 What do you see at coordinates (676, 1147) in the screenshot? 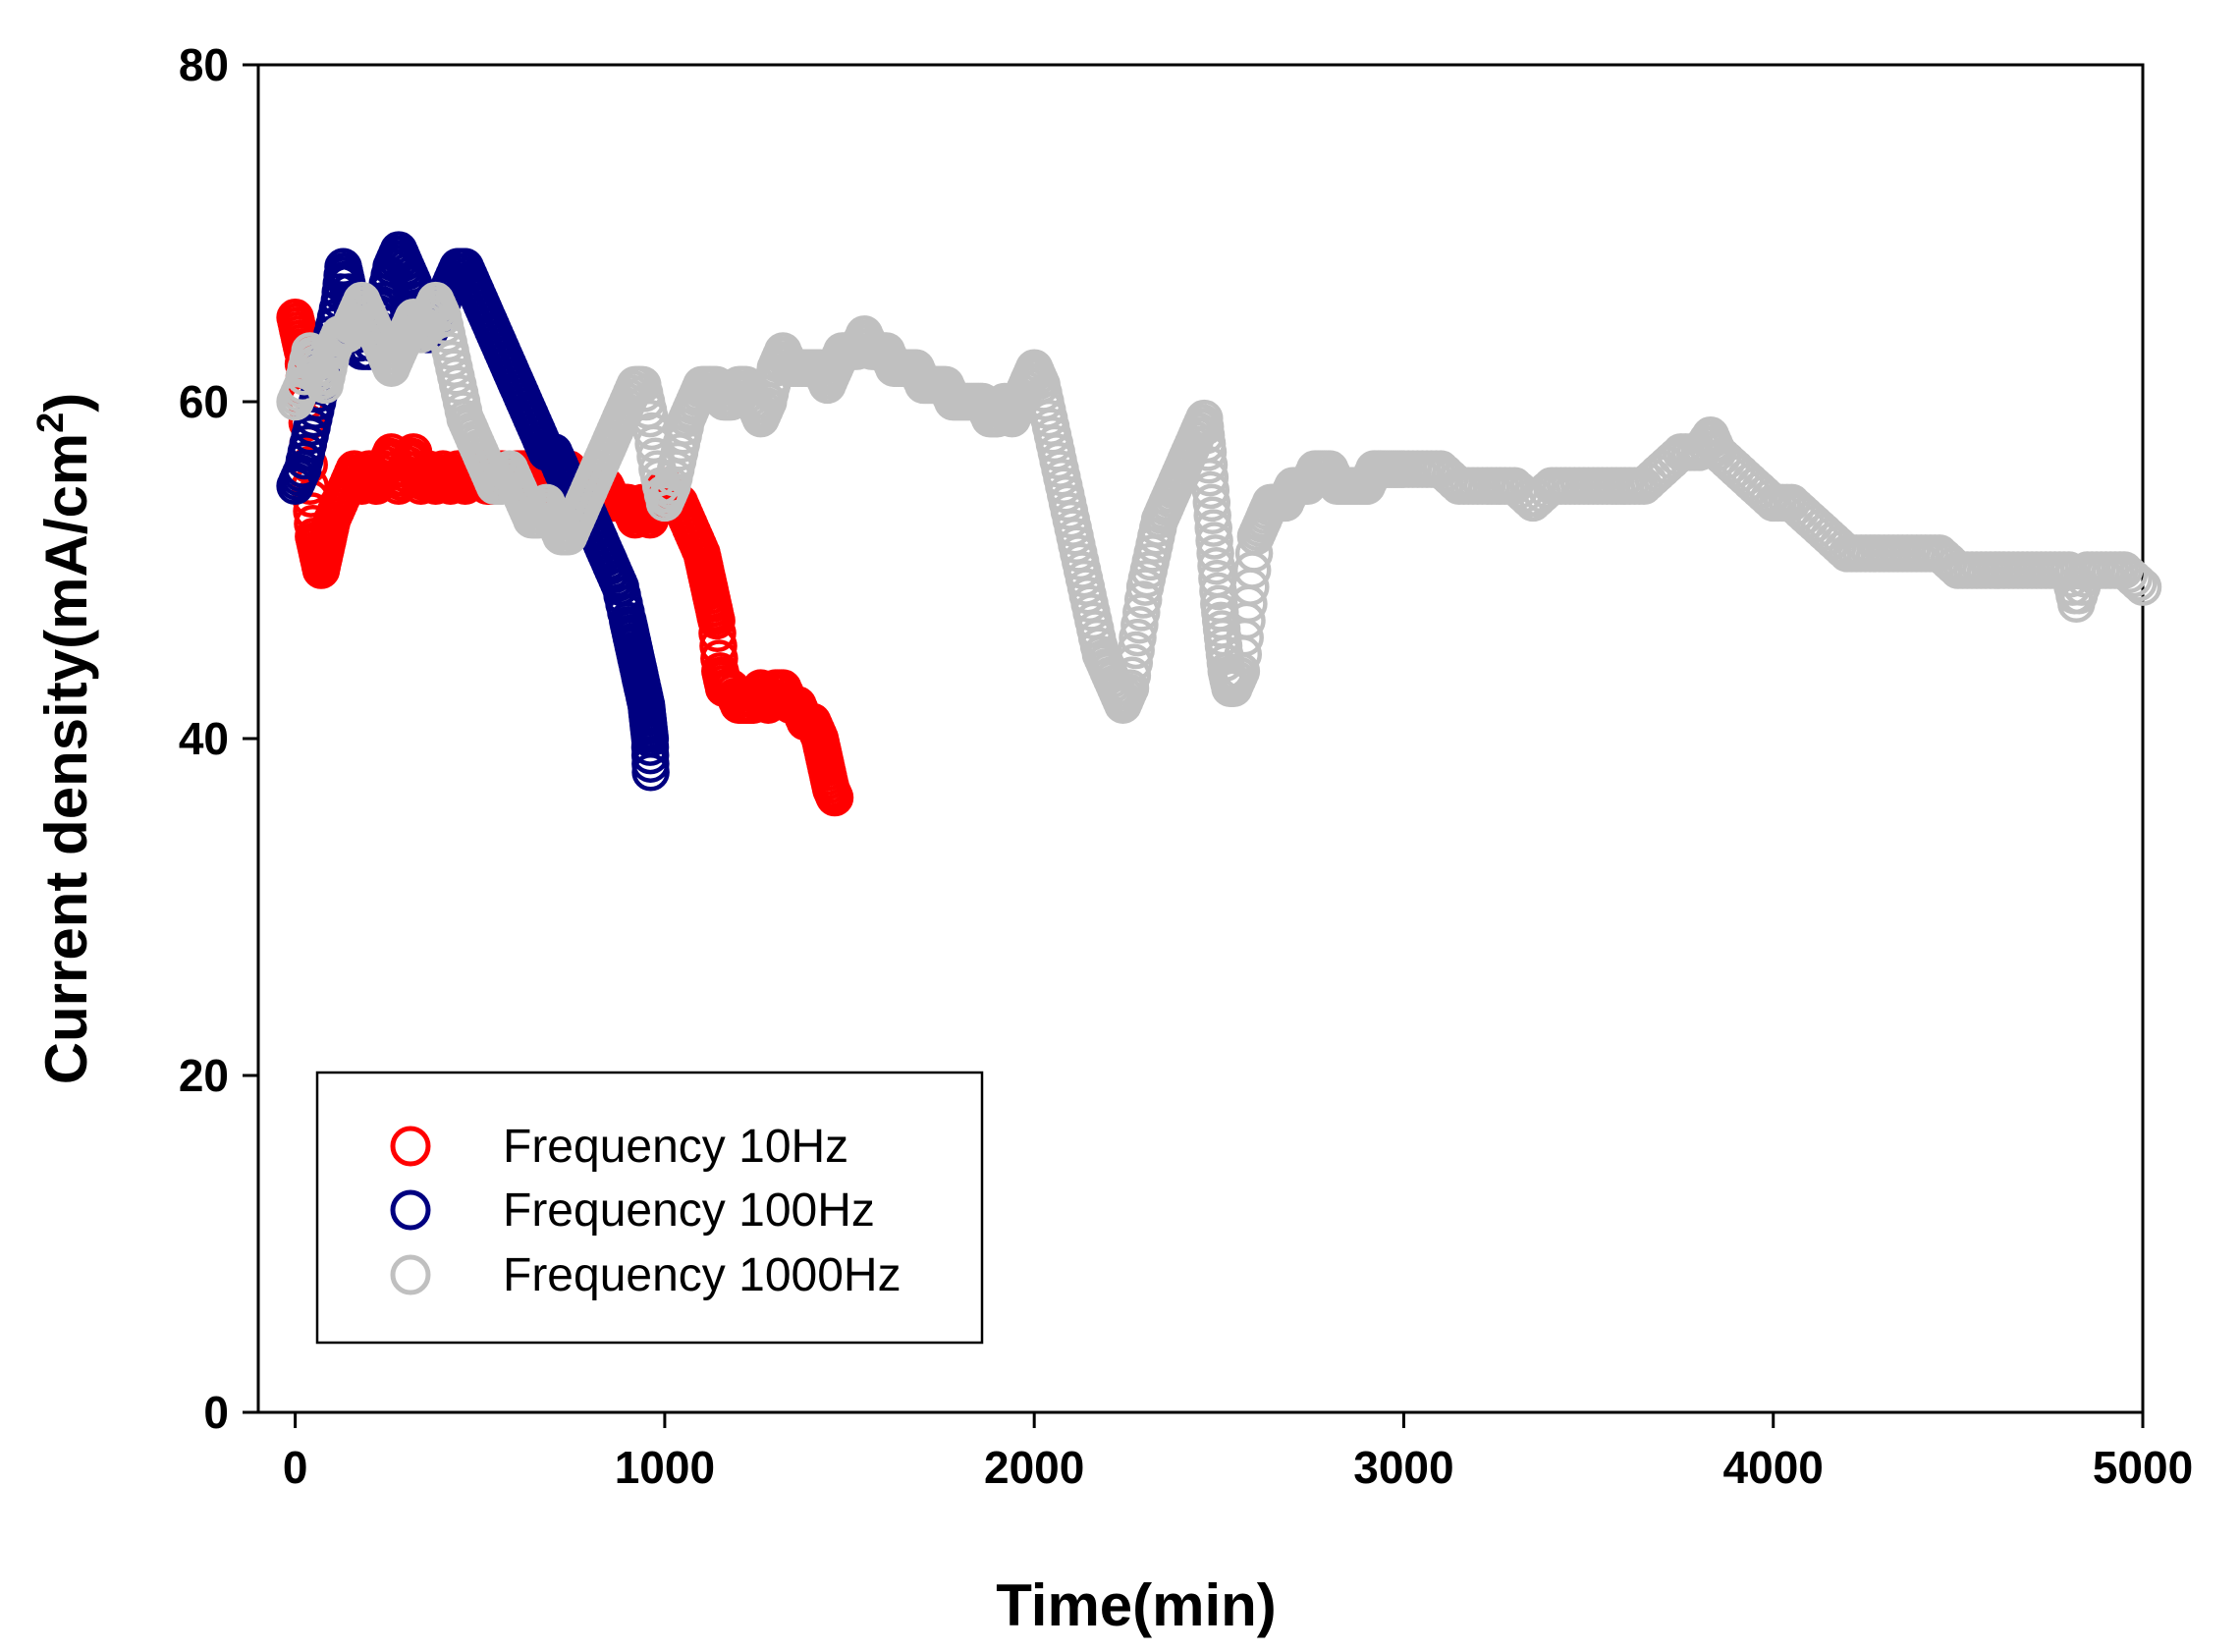
I see `legend-label-10hz: Frequency 10Hz` at bounding box center [676, 1147].